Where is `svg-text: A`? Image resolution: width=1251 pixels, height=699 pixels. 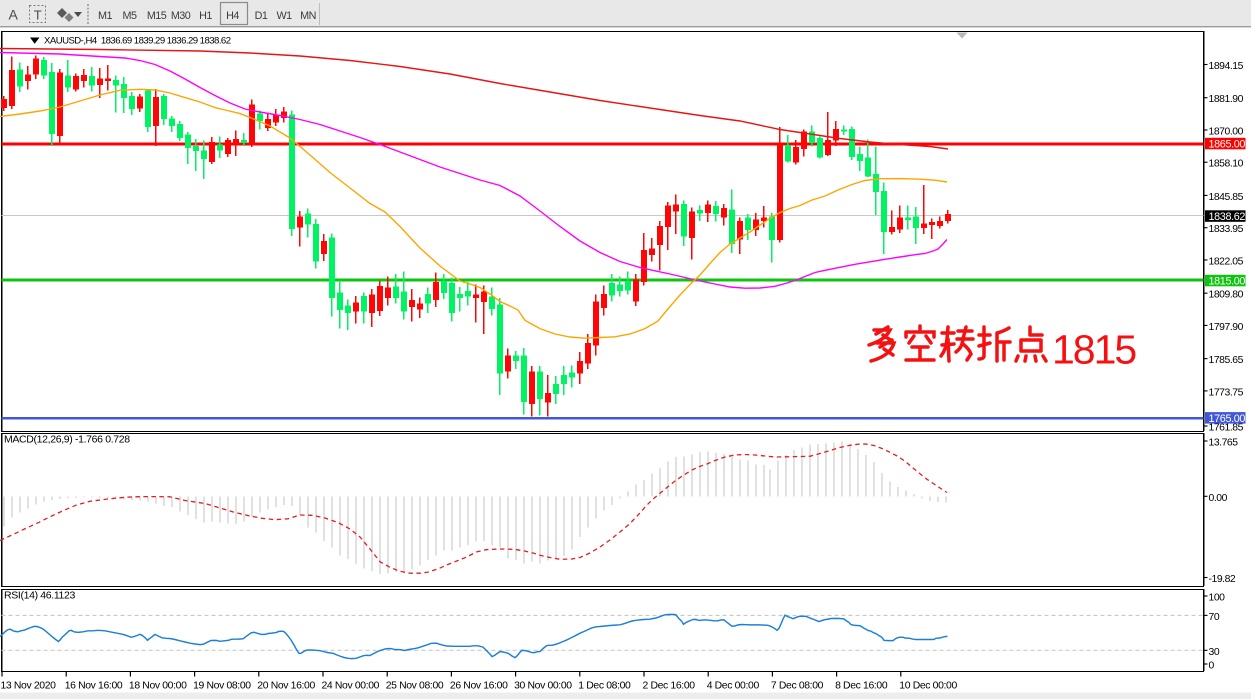 svg-text: A is located at coordinates (14, 15).